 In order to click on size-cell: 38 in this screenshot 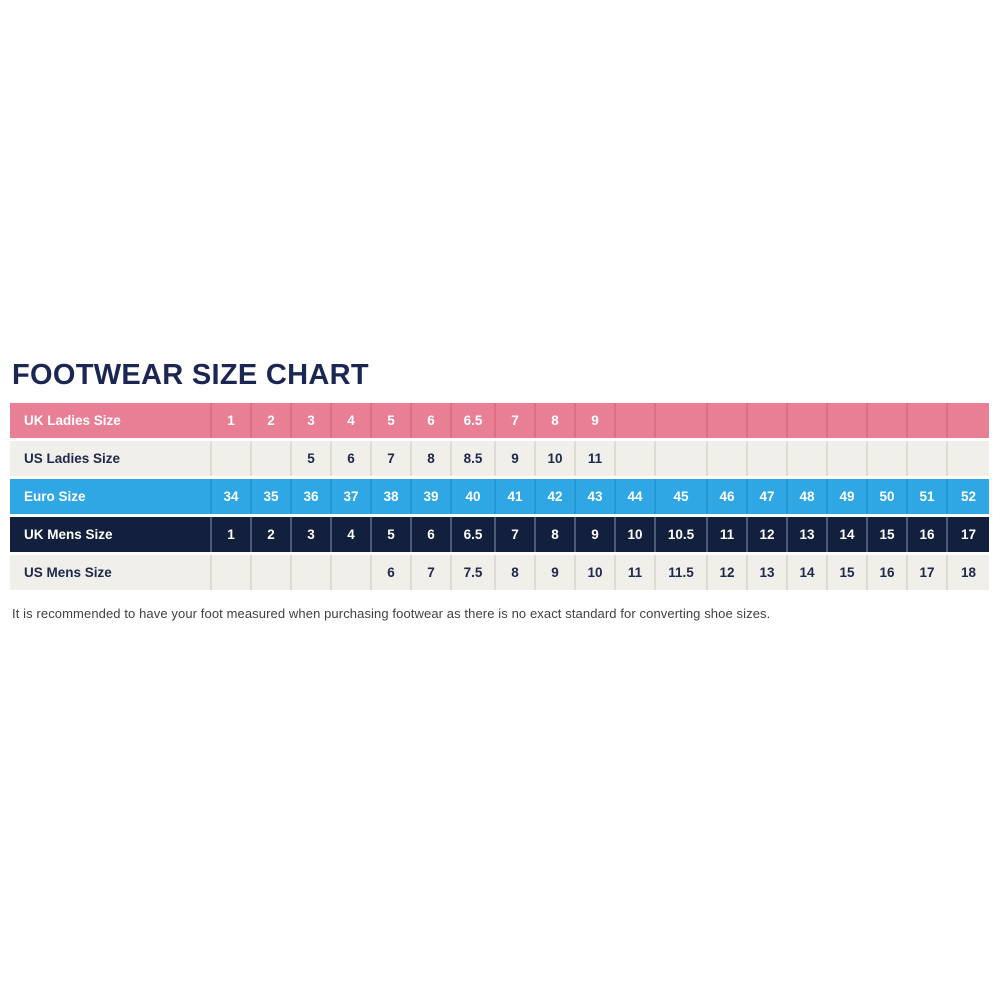, I will do `click(391, 497)`.